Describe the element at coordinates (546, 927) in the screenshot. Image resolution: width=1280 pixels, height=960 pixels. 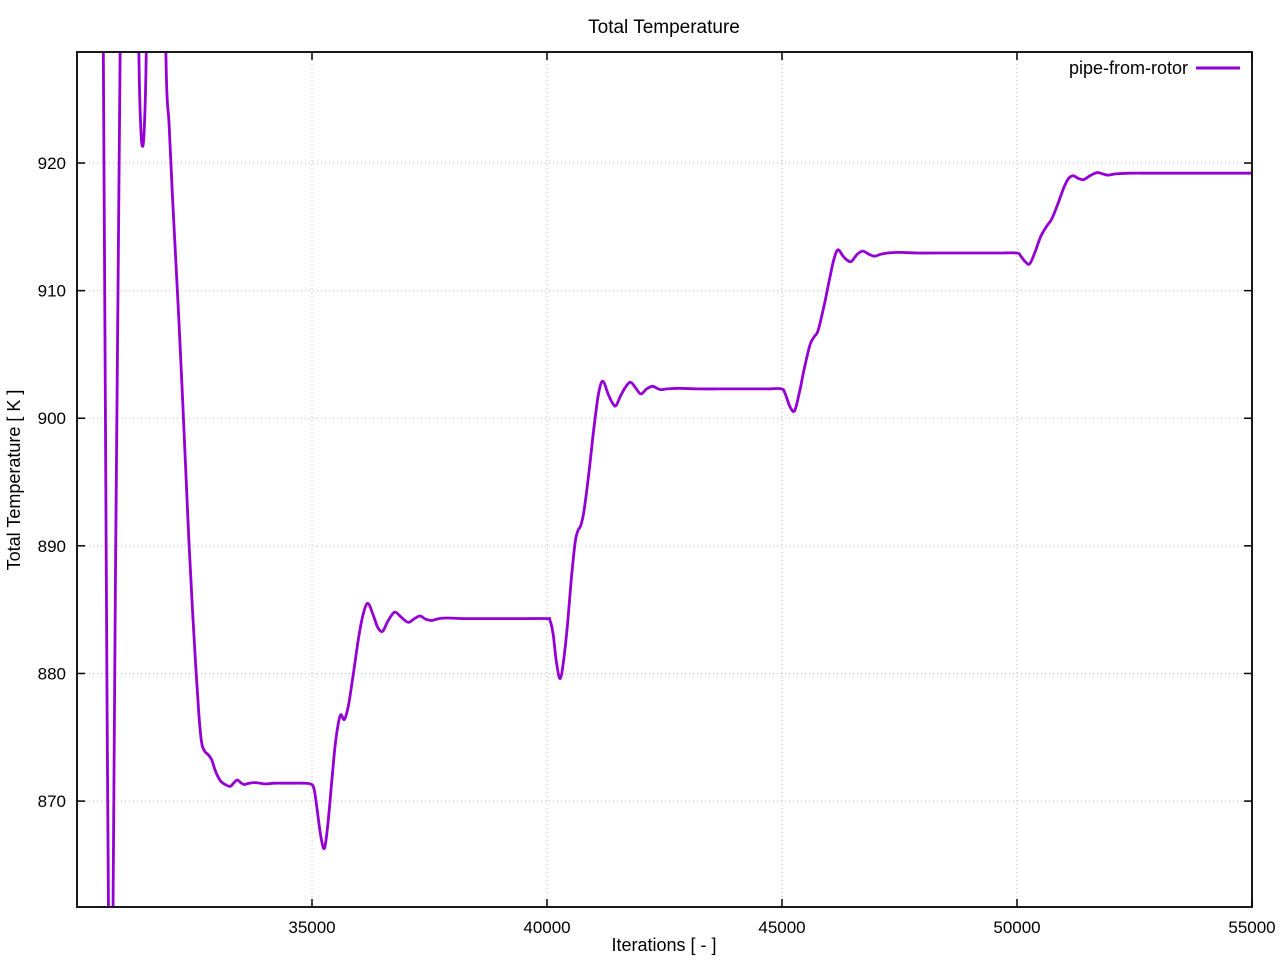
I see `x-tick-label: 40000` at that location.